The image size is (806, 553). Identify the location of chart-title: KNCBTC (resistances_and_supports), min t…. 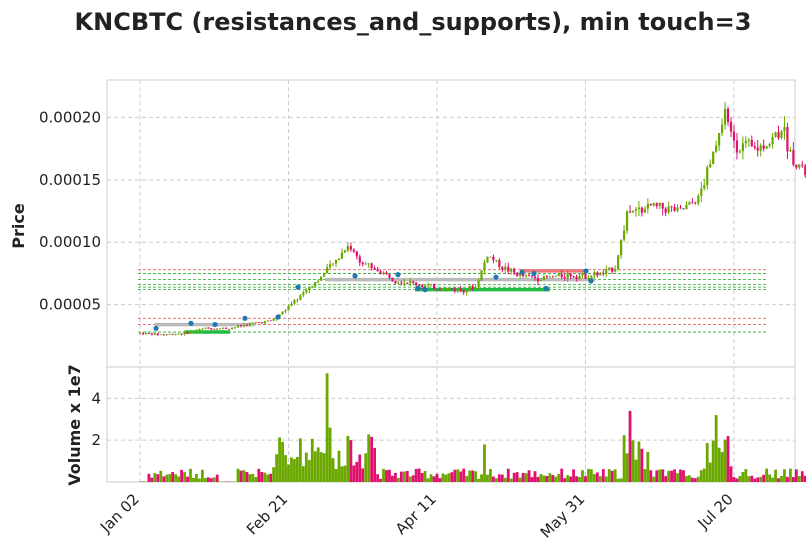
(413, 22).